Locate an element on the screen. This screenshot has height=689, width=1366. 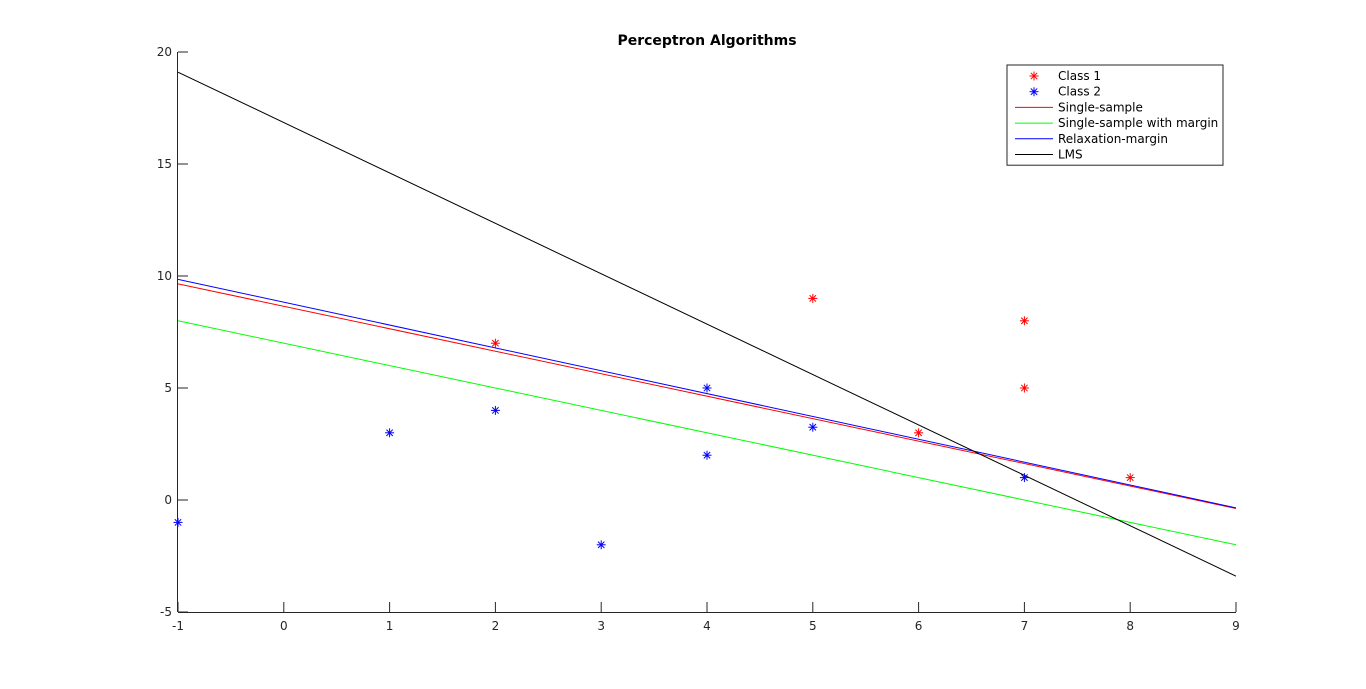
legend-marker-1-d2 is located at coordinates (1034, 92).